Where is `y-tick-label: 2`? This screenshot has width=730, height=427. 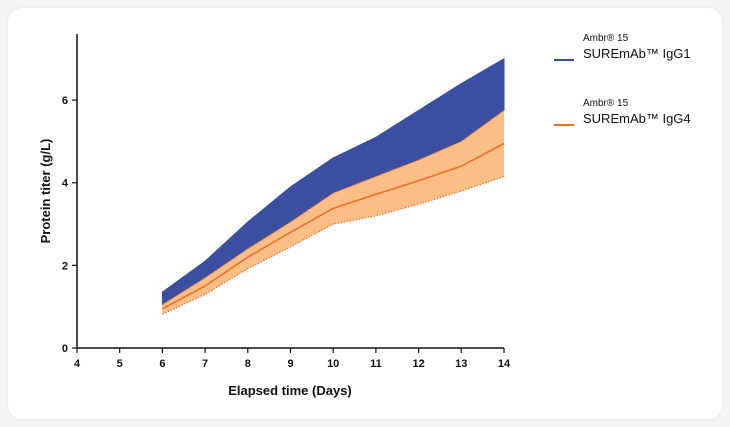
y-tick-label: 2 is located at coordinates (65, 266).